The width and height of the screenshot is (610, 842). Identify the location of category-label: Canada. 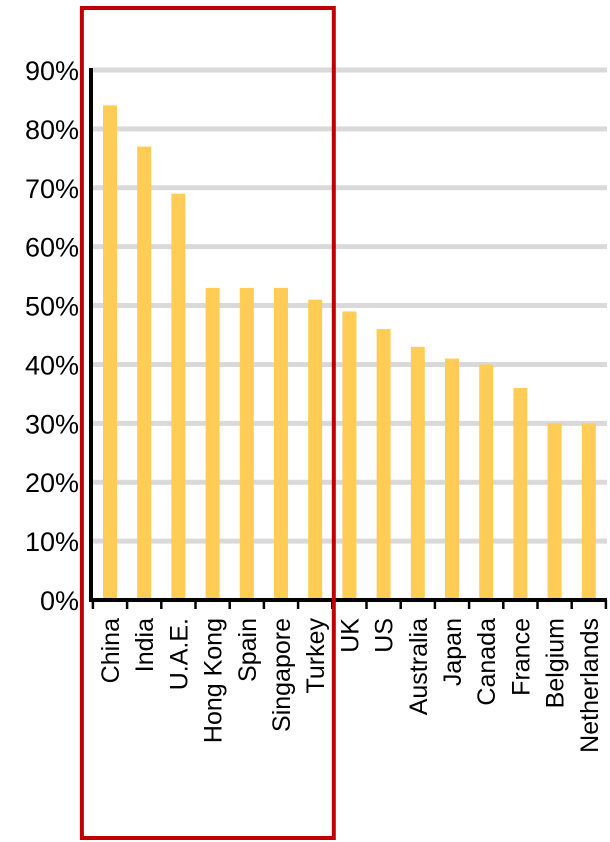
(487, 662).